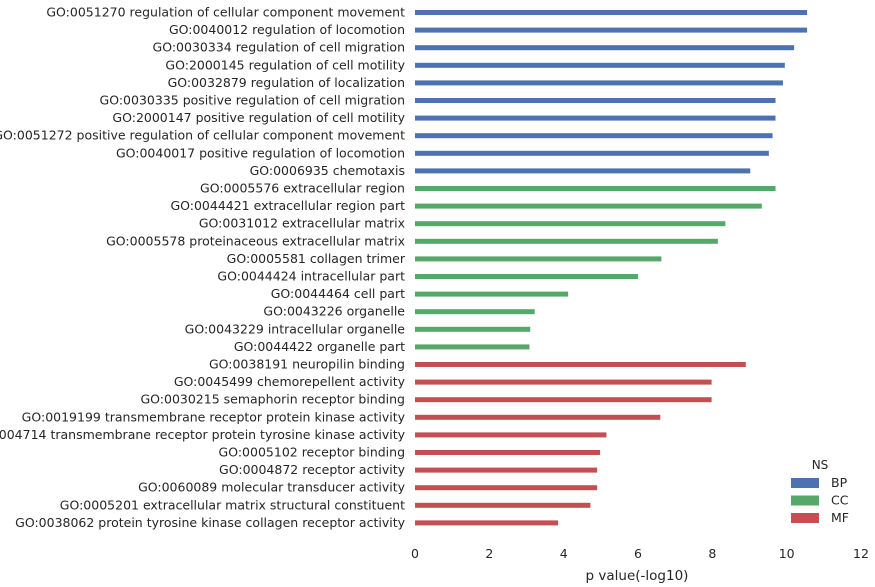  What do you see at coordinates (286, 82) in the screenshot?
I see `category-label: GO:0032879 regulation of localization` at bounding box center [286, 82].